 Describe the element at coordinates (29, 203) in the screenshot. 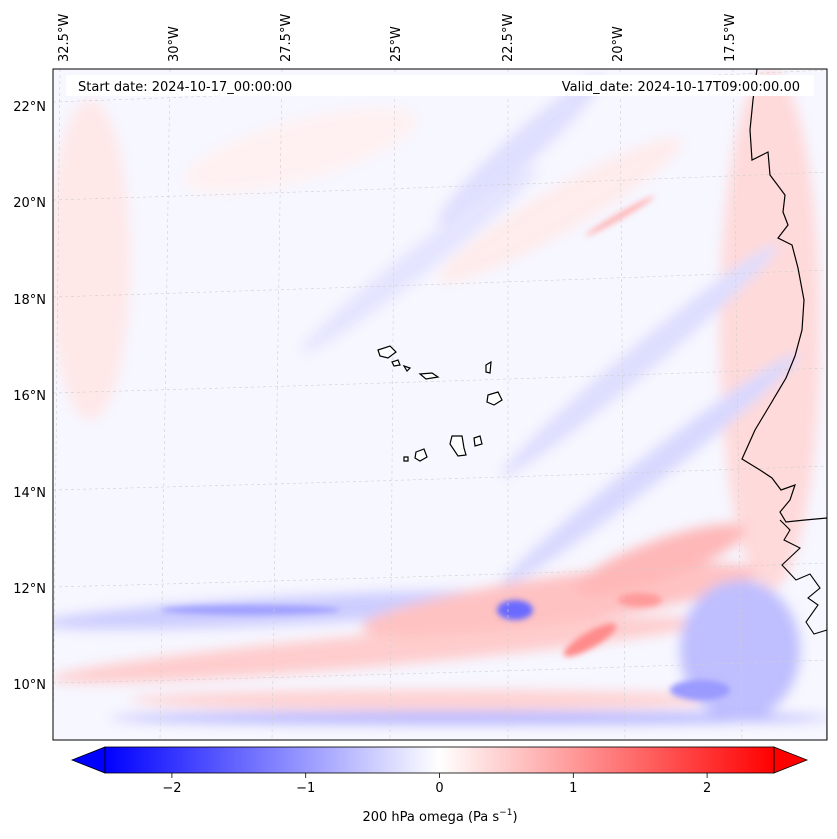

I see `lat-label-20n: 20°N` at that location.